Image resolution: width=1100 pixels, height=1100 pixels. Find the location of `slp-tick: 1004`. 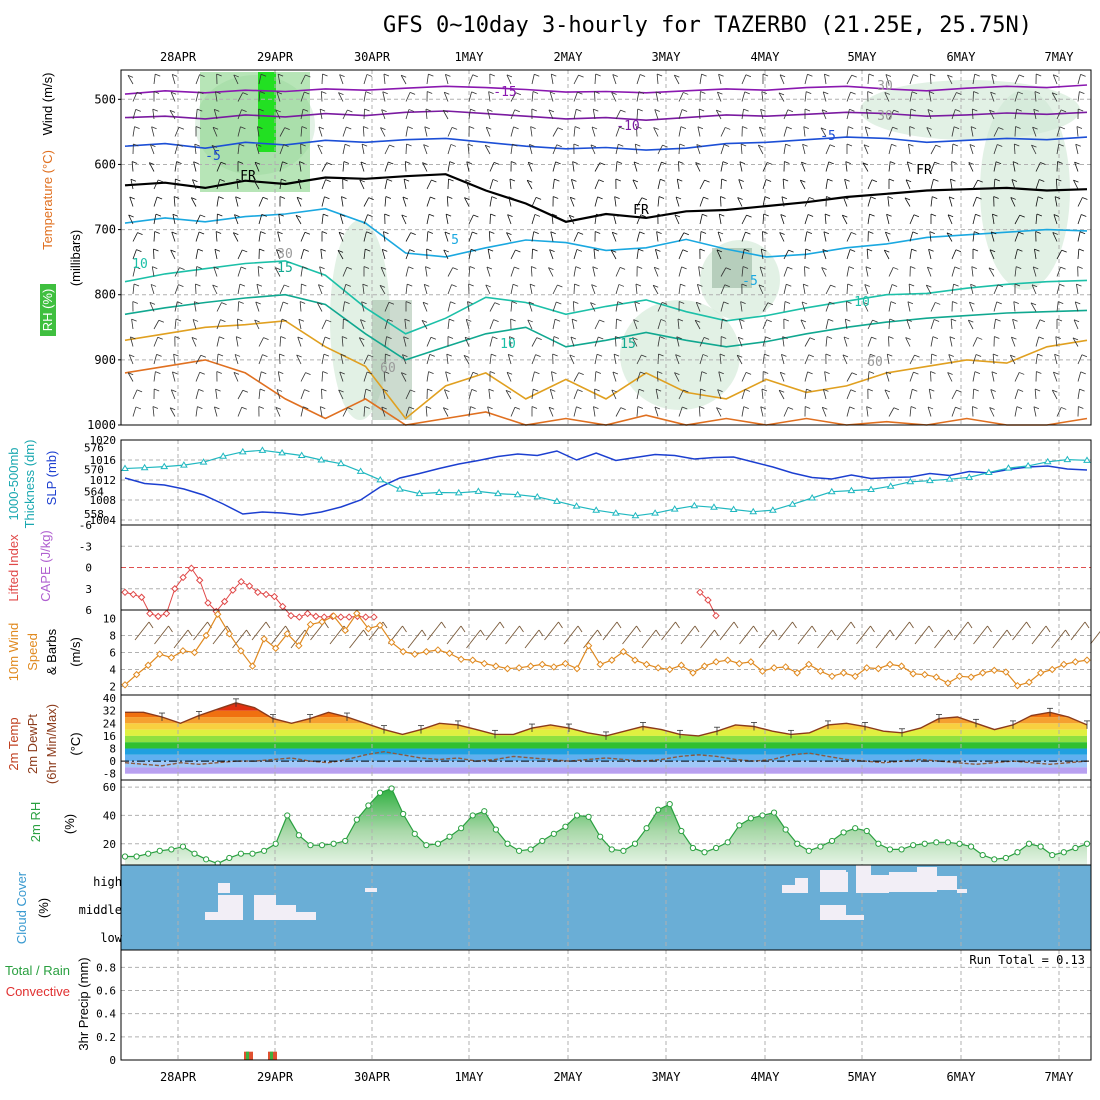

slp-tick: 1004 is located at coordinates (103, 520).